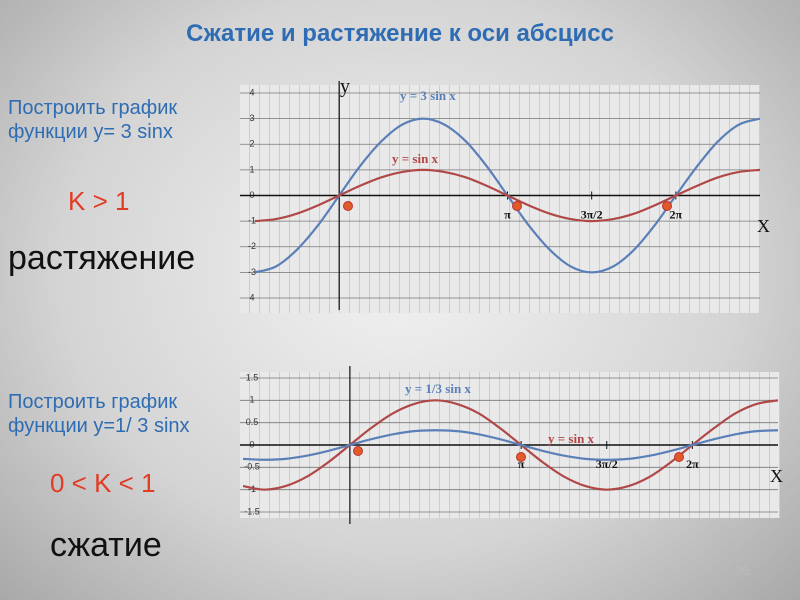 This screenshot has height=600, width=800. Describe the element at coordinates (106, 545) in the screenshot. I see `keyword: сжатие` at that location.